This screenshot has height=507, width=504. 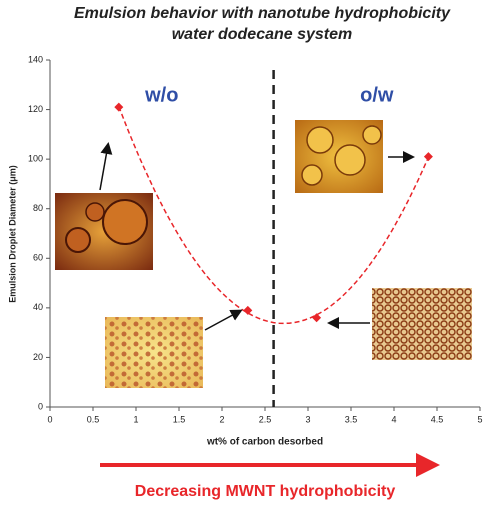 I want to click on x-axis-label: wt% of carbon desorbed, so click(x=264, y=442).